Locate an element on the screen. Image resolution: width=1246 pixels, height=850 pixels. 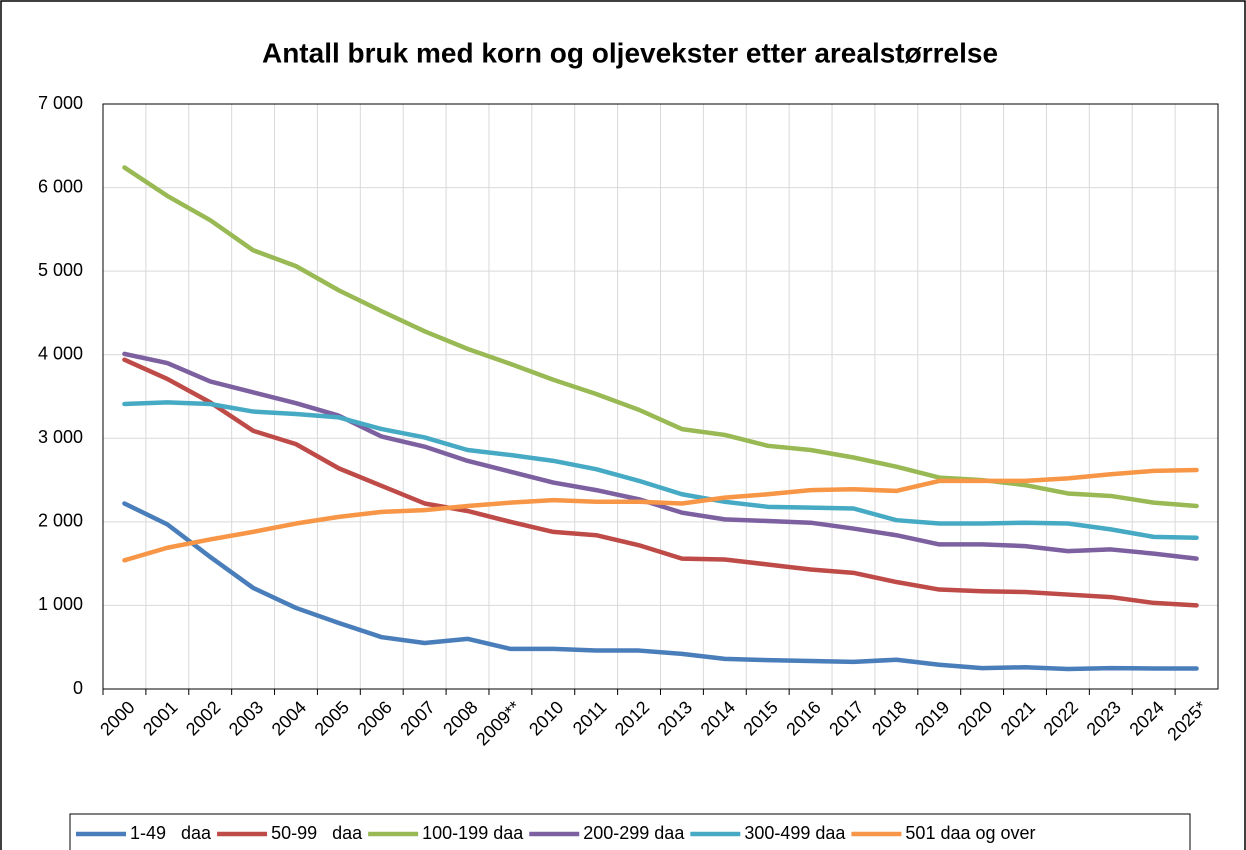
x-tick-label: 2009** is located at coordinates (498, 723).